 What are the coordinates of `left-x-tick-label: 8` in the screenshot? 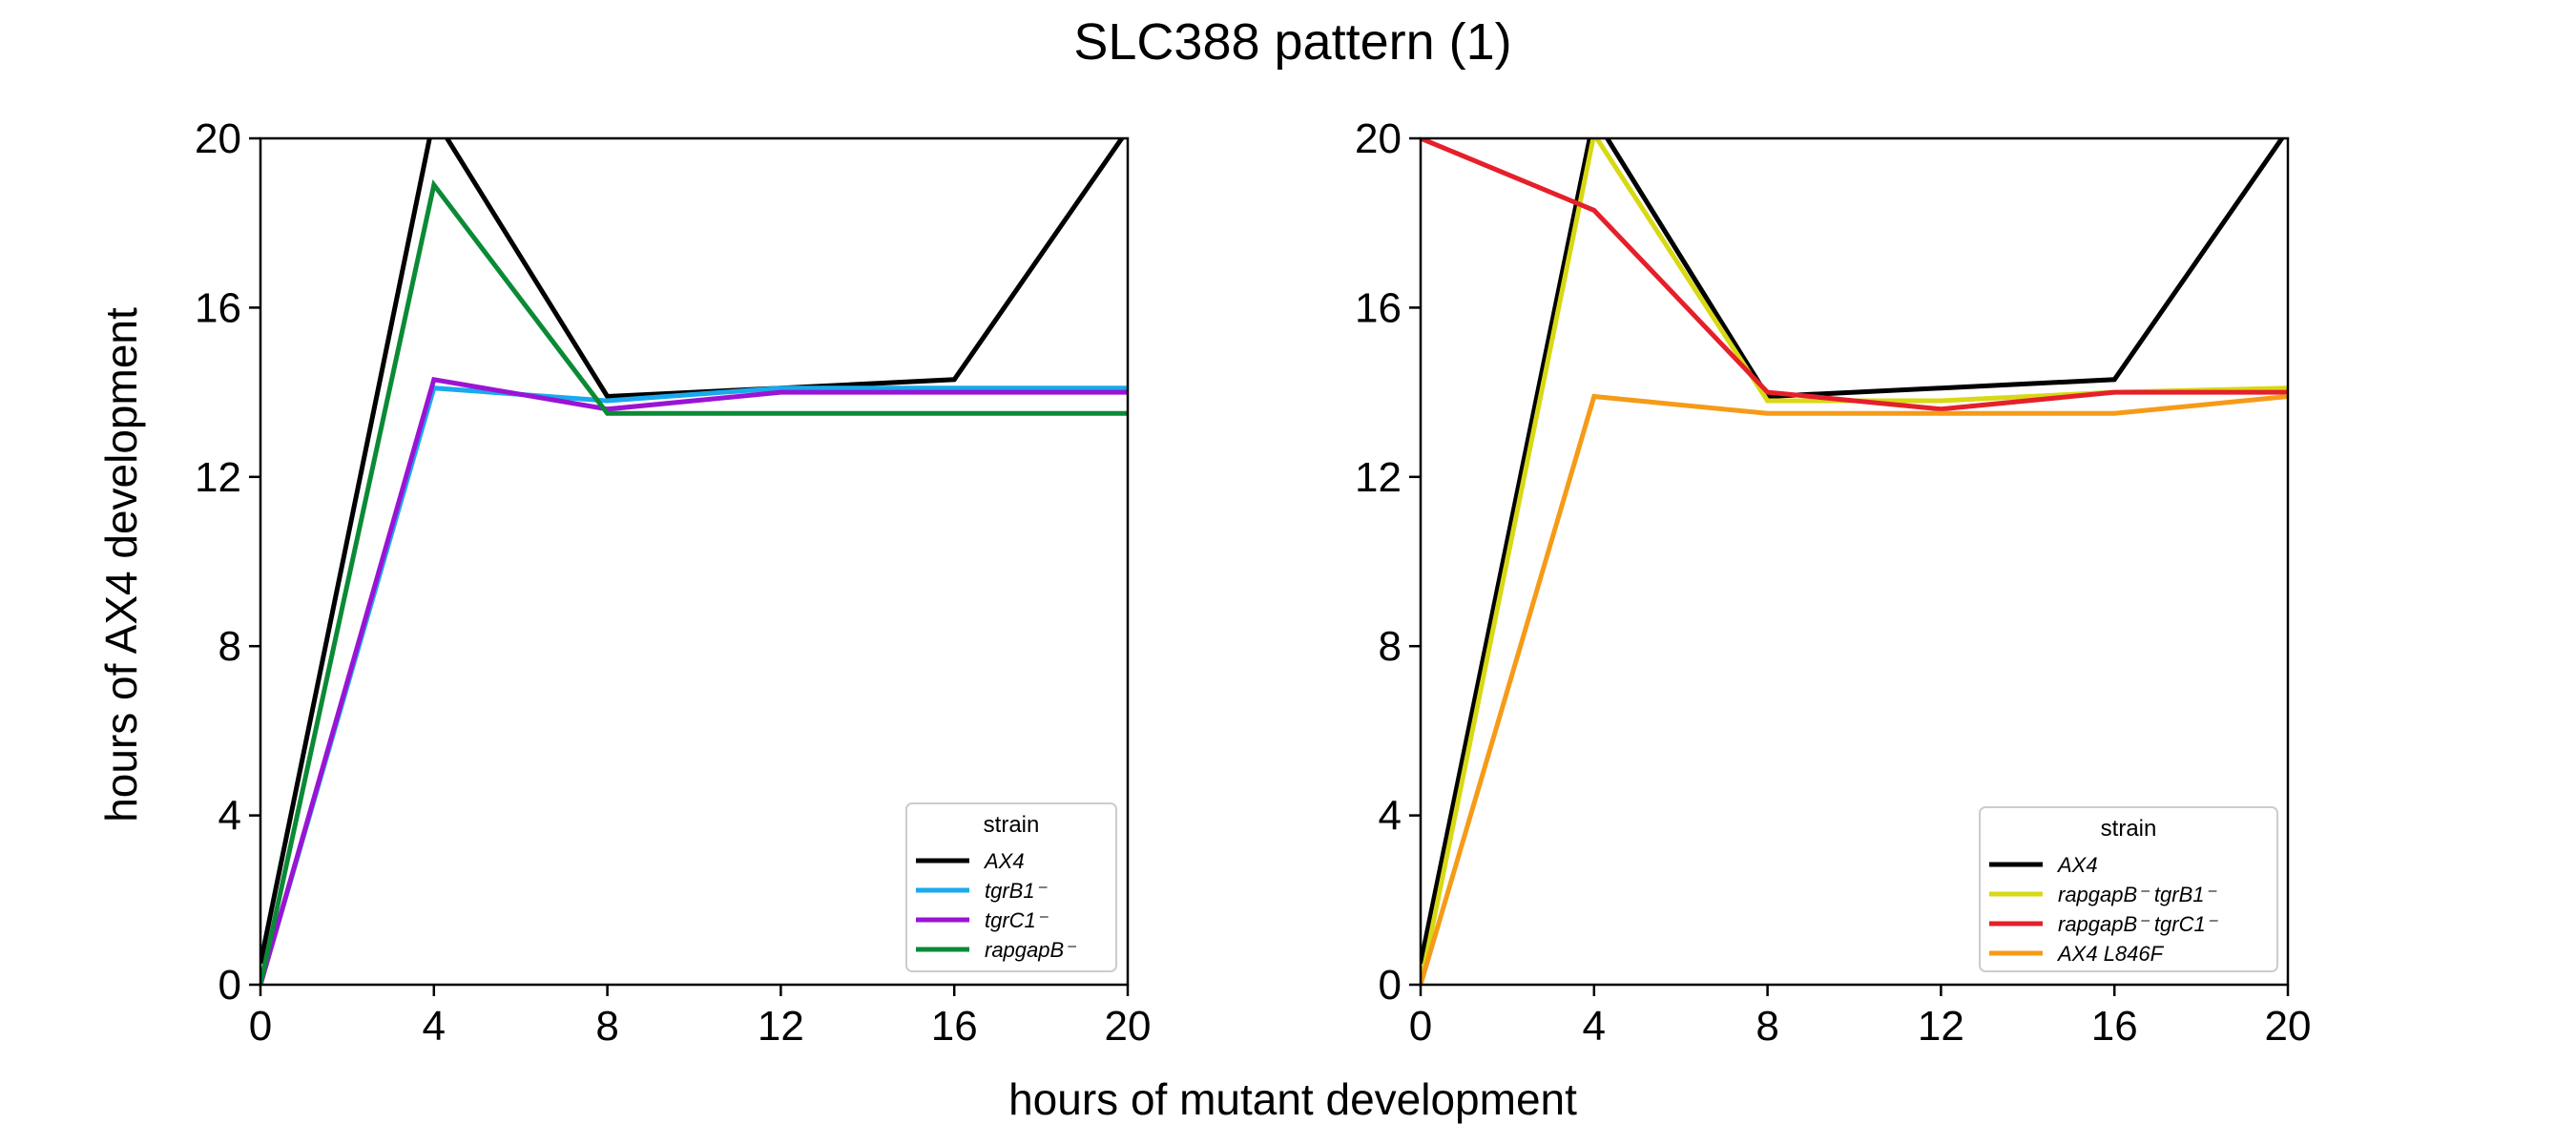 It's located at (606, 1026).